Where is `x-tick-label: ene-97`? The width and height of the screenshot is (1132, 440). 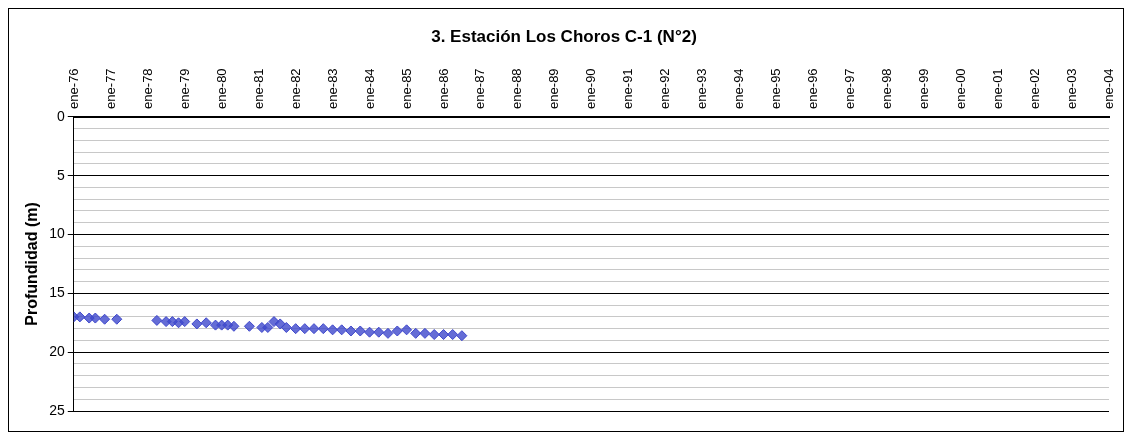 x-tick-label: ene-97 is located at coordinates (850, 88).